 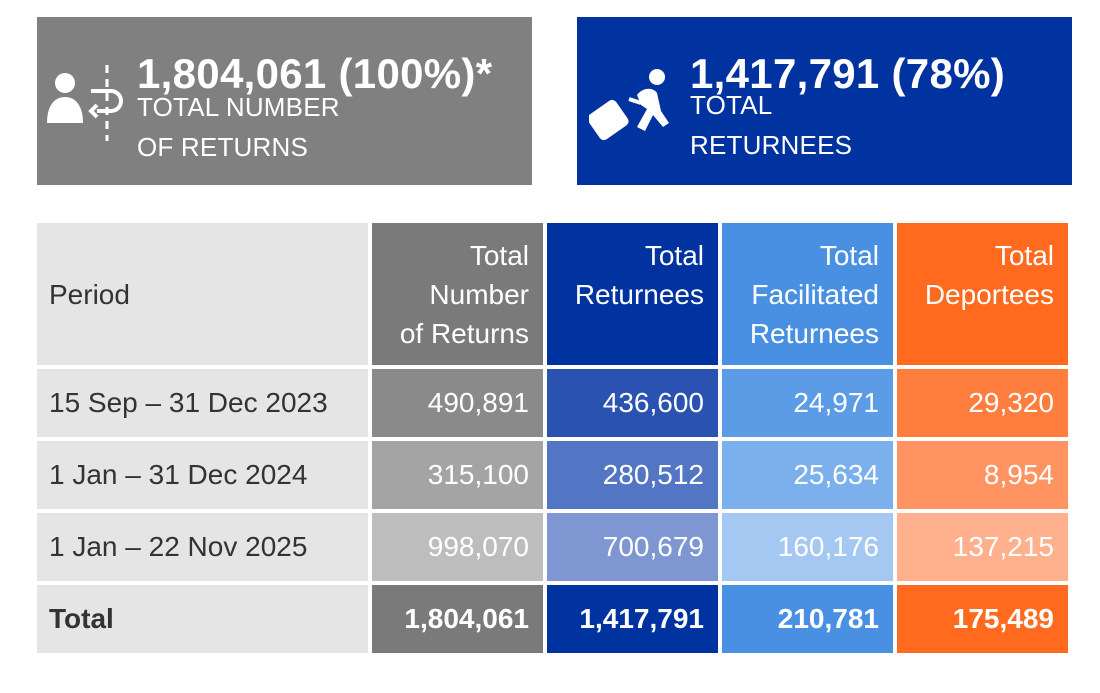 I want to click on cell-total-returns: 1,804,061, so click(x=457, y=619).